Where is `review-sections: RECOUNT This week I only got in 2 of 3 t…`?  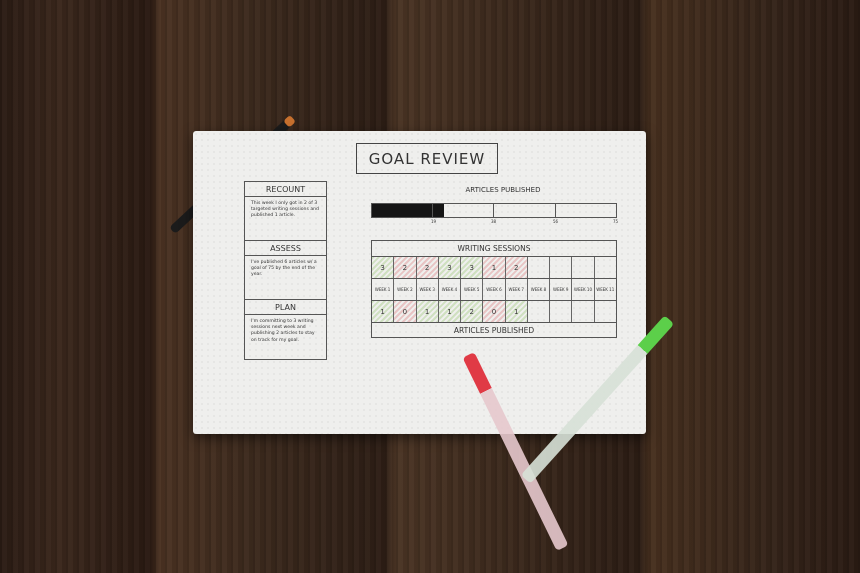 review-sections: RECOUNT This week I only got in 2 of 3 t… is located at coordinates (285, 270).